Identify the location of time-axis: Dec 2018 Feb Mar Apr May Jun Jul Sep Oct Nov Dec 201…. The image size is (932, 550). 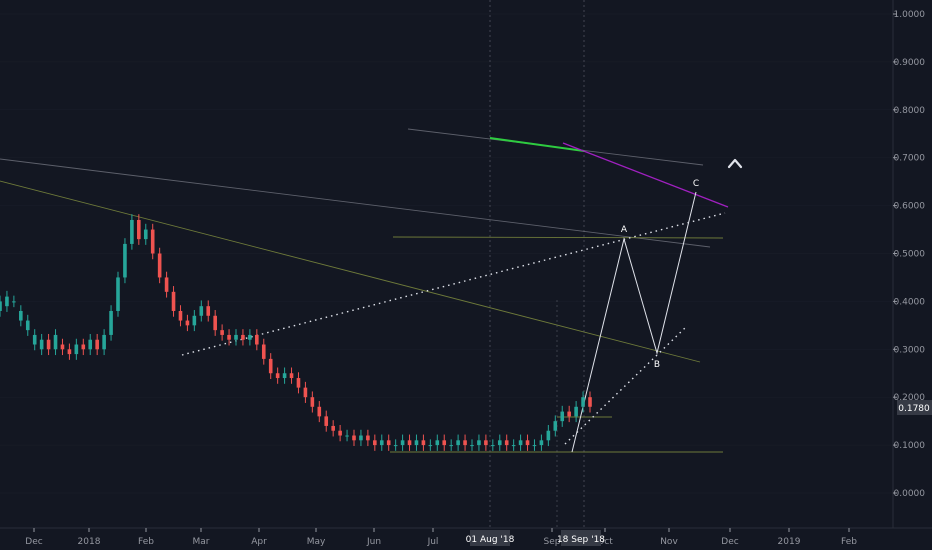
(441, 537).